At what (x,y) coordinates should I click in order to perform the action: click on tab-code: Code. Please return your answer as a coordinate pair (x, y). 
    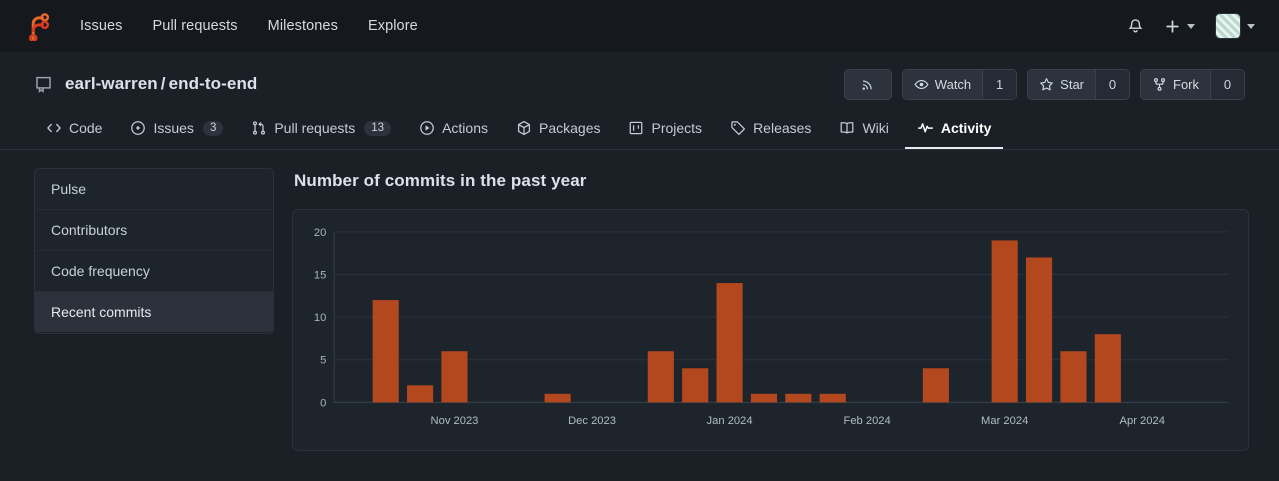
    Looking at the image, I should click on (74, 130).